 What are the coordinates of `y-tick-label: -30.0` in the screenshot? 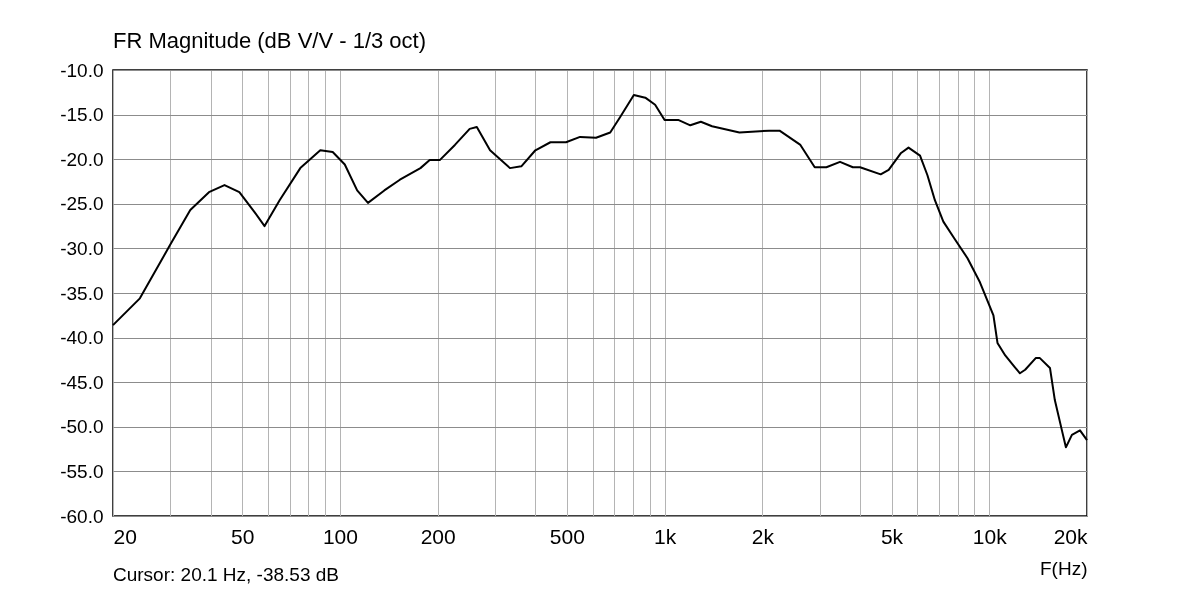 It's located at (82, 248).